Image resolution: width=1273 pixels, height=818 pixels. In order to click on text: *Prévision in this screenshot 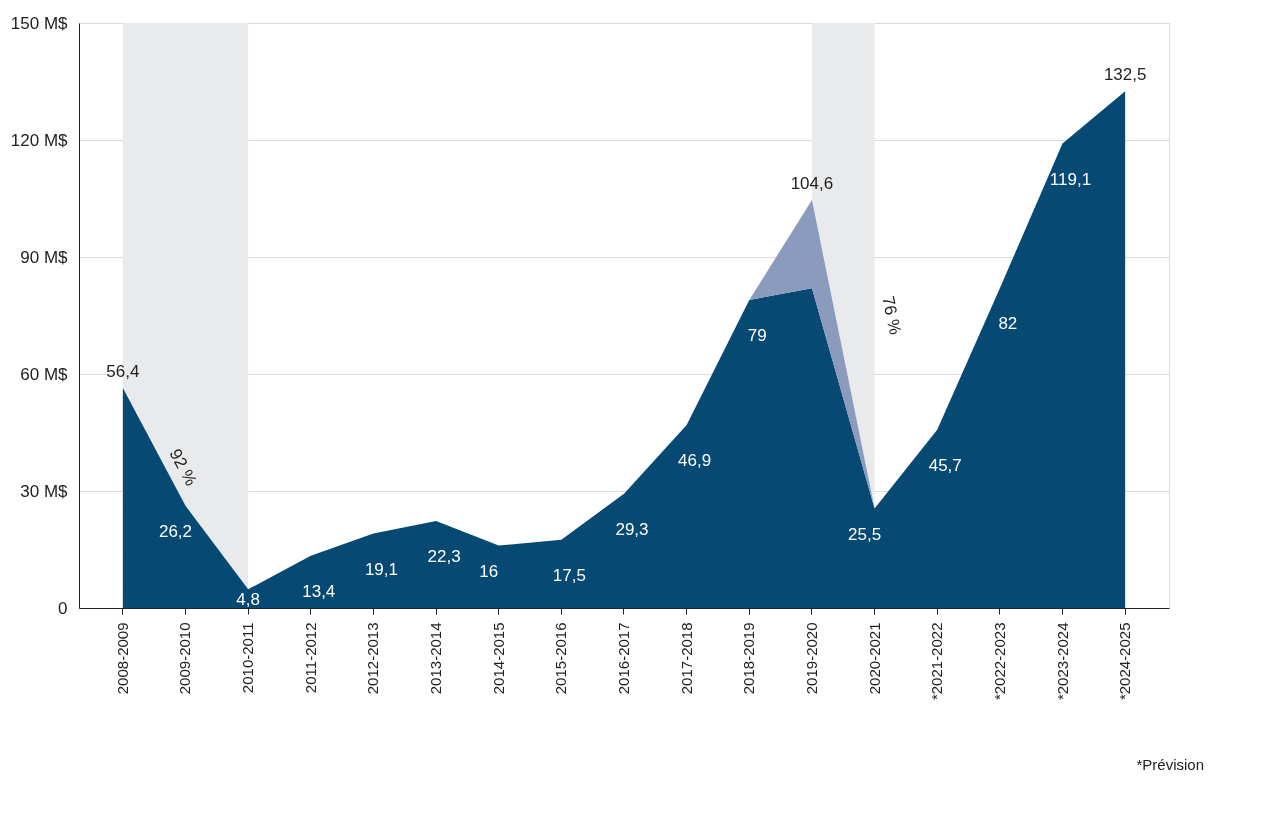, I will do `click(1170, 764)`.